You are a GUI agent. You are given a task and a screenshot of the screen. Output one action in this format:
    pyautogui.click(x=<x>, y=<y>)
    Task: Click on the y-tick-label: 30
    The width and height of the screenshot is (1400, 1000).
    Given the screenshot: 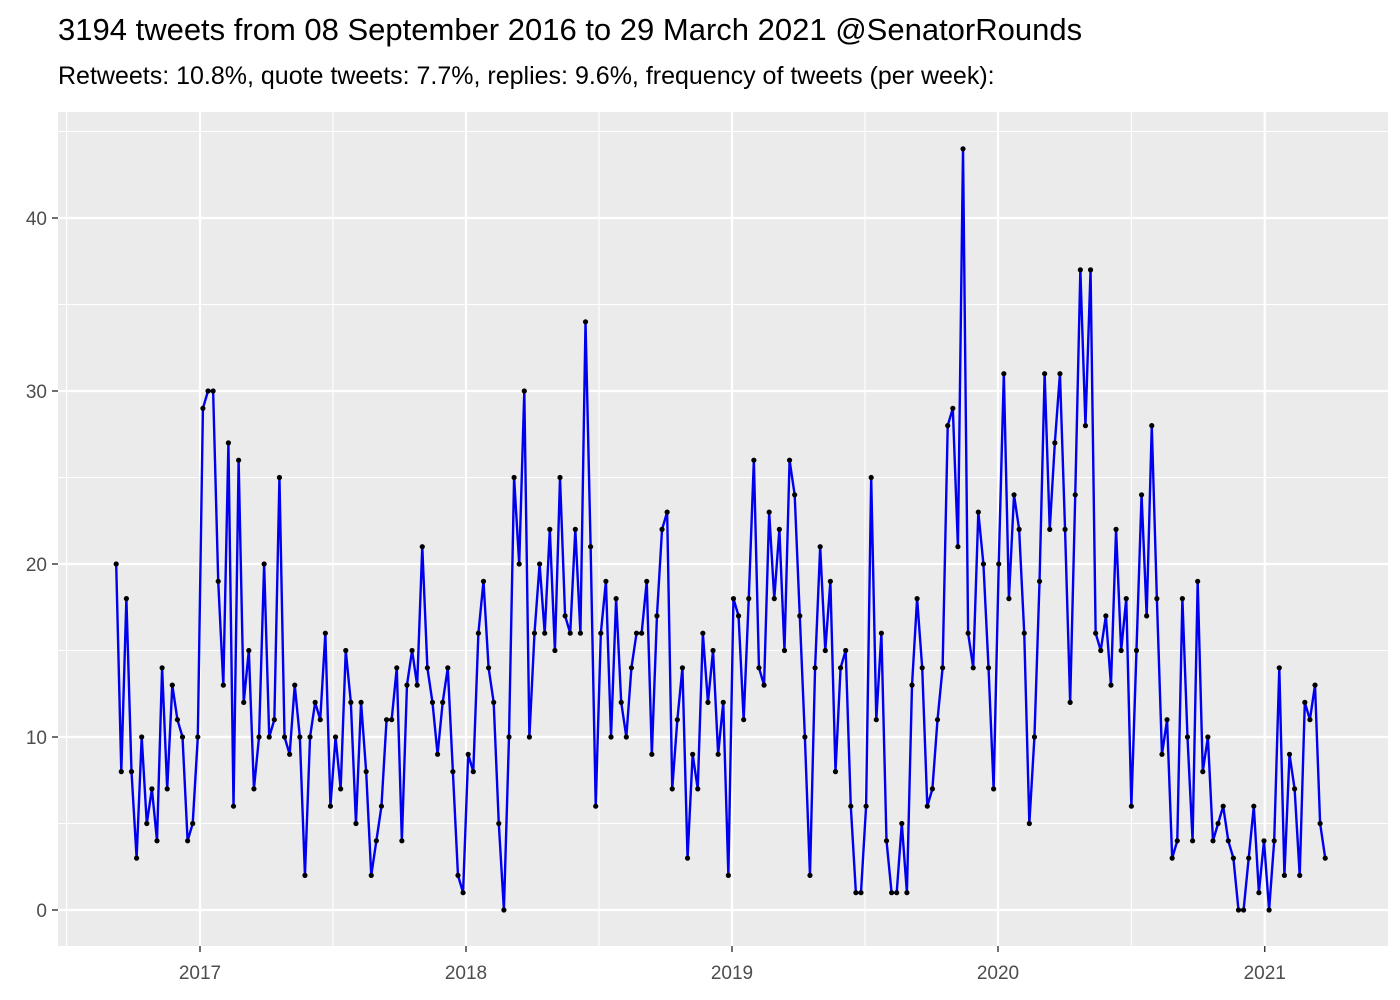 What is the action you would take?
    pyautogui.click(x=36, y=392)
    